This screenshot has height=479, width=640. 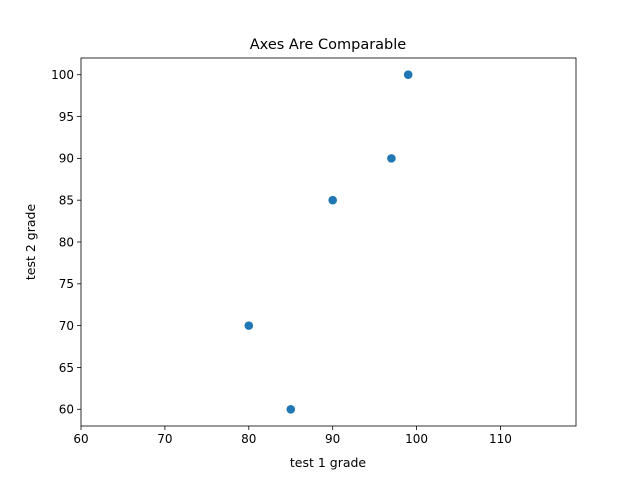 I want to click on y-tick-label: 85, so click(x=66, y=200).